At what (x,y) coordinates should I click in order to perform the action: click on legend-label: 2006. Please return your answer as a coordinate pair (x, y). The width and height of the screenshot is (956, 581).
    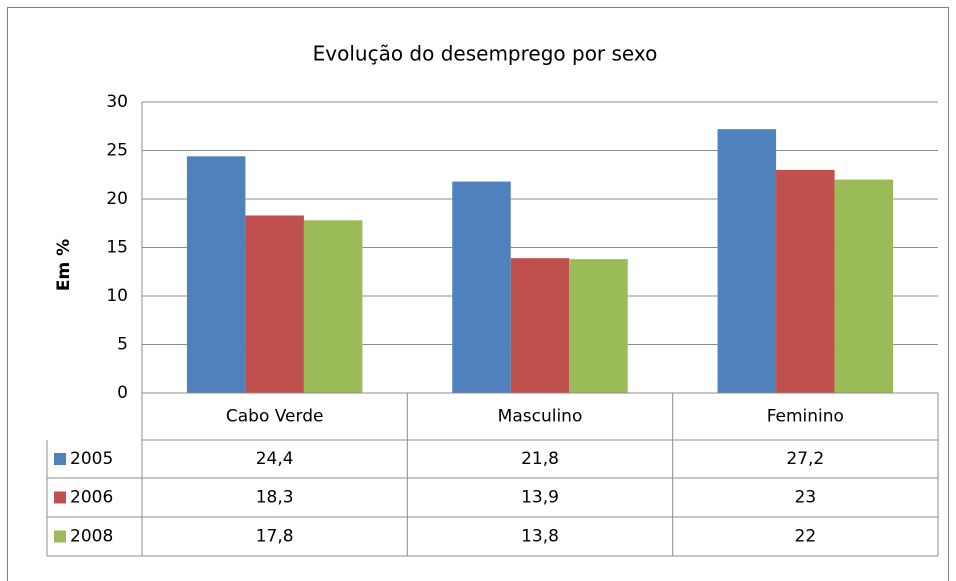
    Looking at the image, I should click on (91, 498).